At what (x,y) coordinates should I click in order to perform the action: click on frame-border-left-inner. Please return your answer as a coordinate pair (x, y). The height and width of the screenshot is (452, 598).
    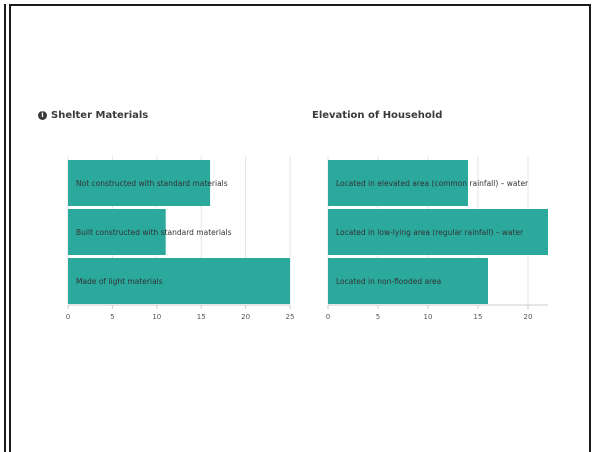
    Looking at the image, I should click on (10, 228).